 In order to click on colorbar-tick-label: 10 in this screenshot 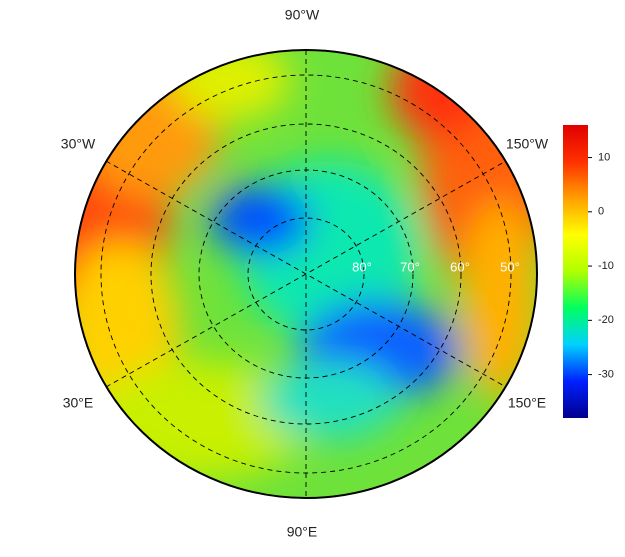, I will do `click(604, 157)`.